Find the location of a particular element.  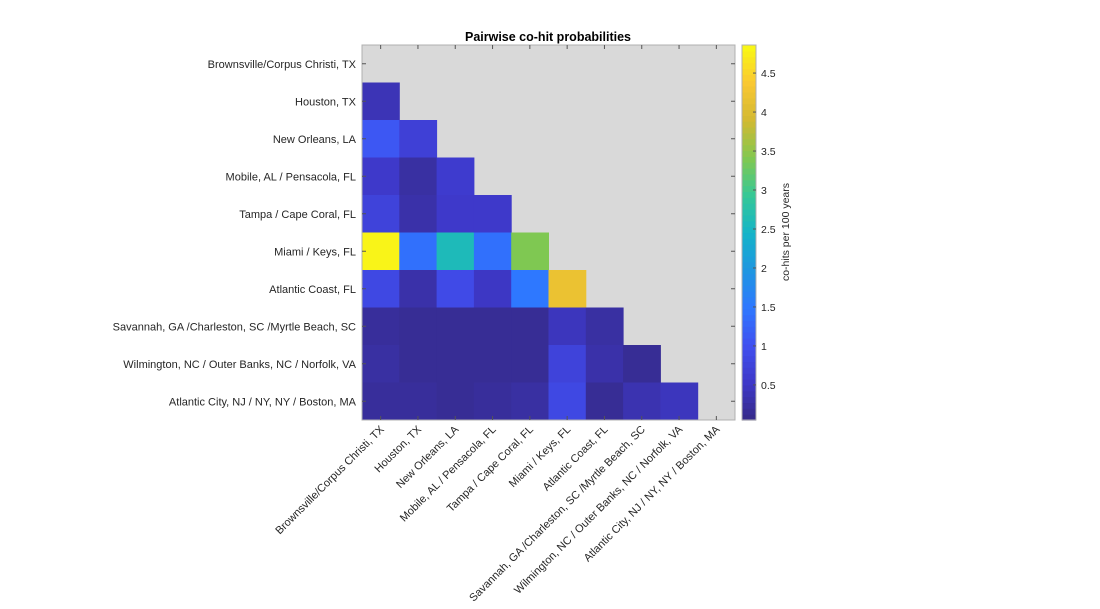

x-tick-label: Brownsville/Corpus Christi, TX is located at coordinates (330, 480).